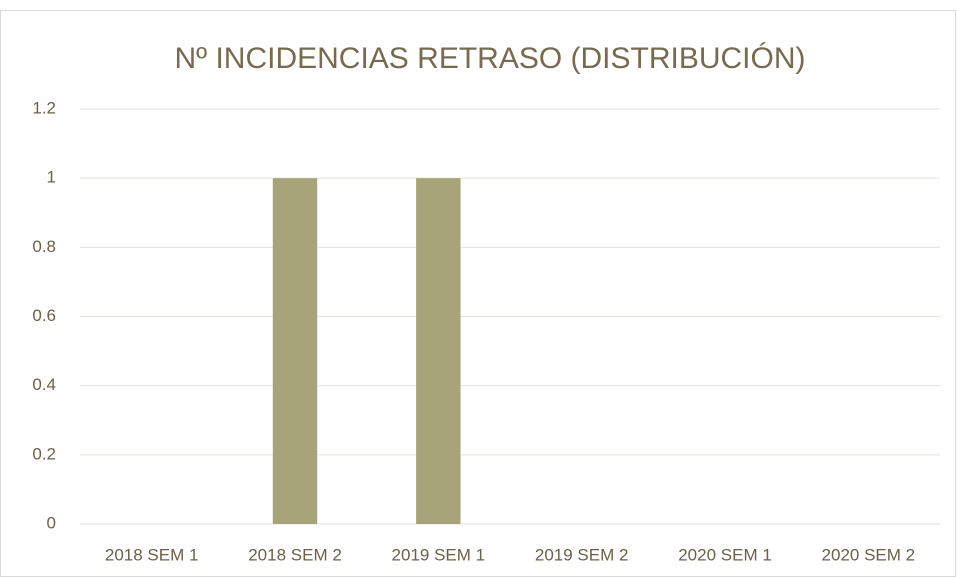 The image size is (957, 577). Describe the element at coordinates (51, 522) in the screenshot. I see `y-tick-label: 0` at that location.